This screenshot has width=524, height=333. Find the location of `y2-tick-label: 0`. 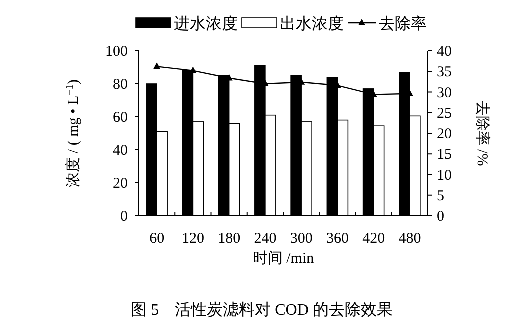

y2-tick-label: 0 is located at coordinates (440, 217).